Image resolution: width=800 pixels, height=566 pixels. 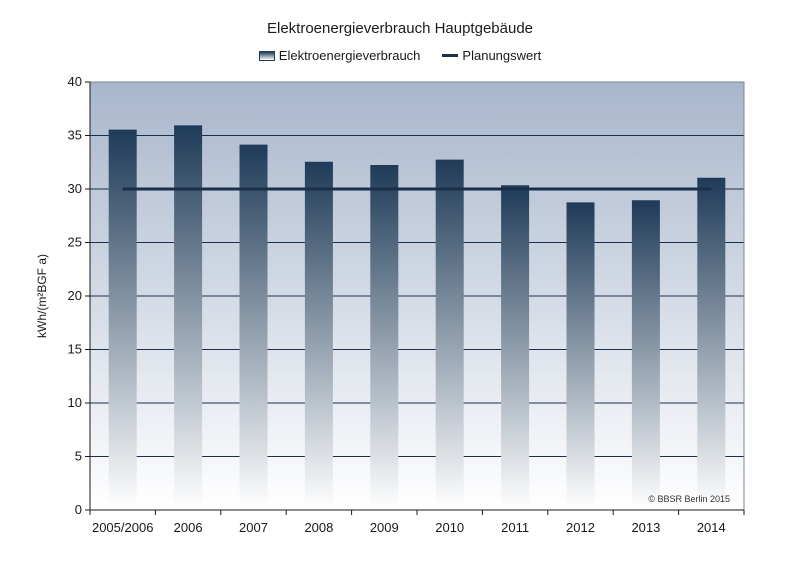 I want to click on x-tick-label: 2009, so click(x=384, y=527).